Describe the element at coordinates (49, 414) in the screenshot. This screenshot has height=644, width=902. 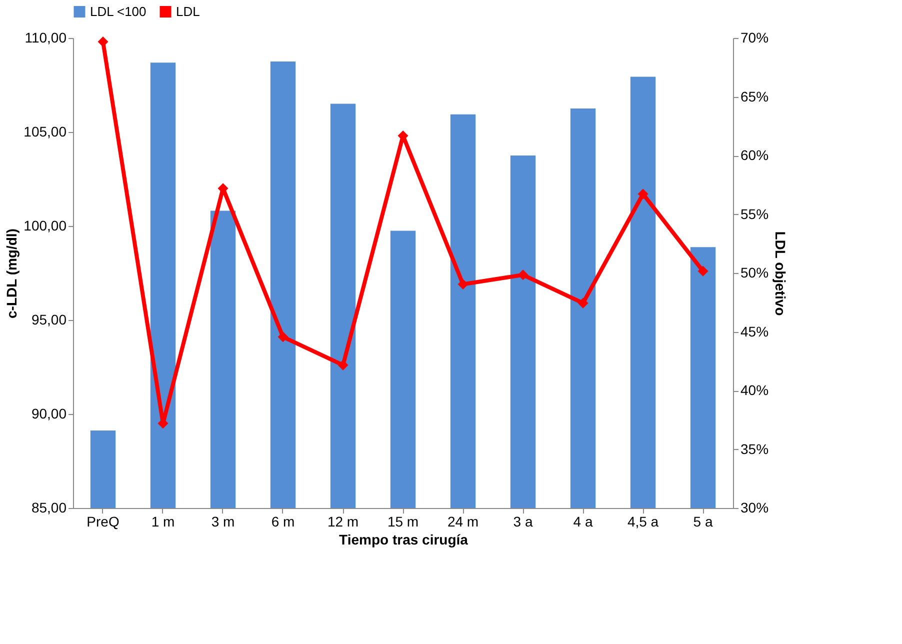
I see `y-tick-label: 90,00` at that location.